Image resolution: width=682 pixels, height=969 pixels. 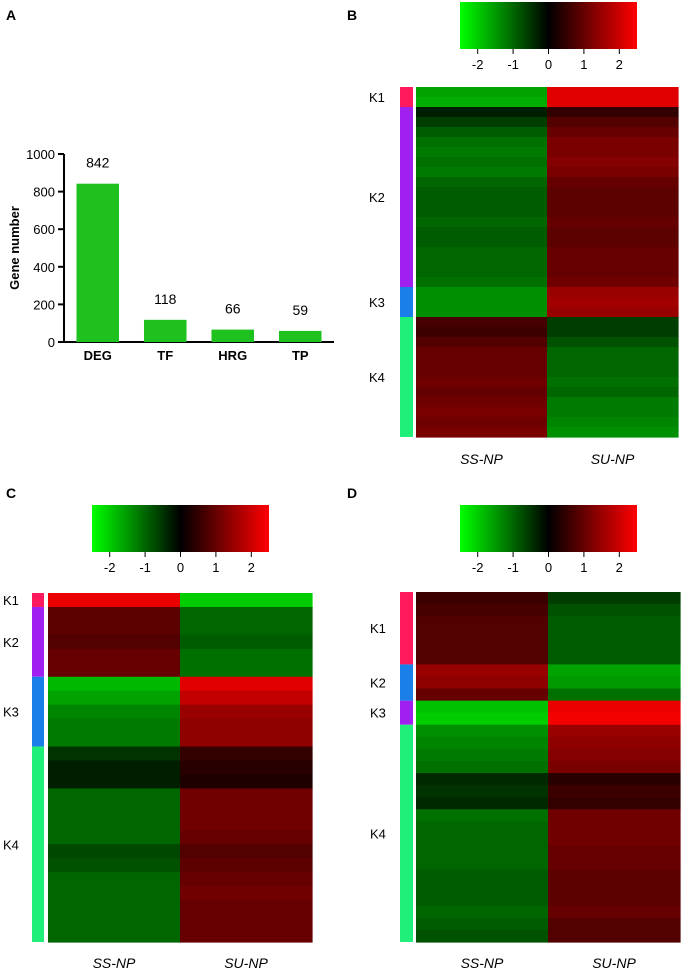 I want to click on y-tick-label: 1000, so click(x=40, y=154).